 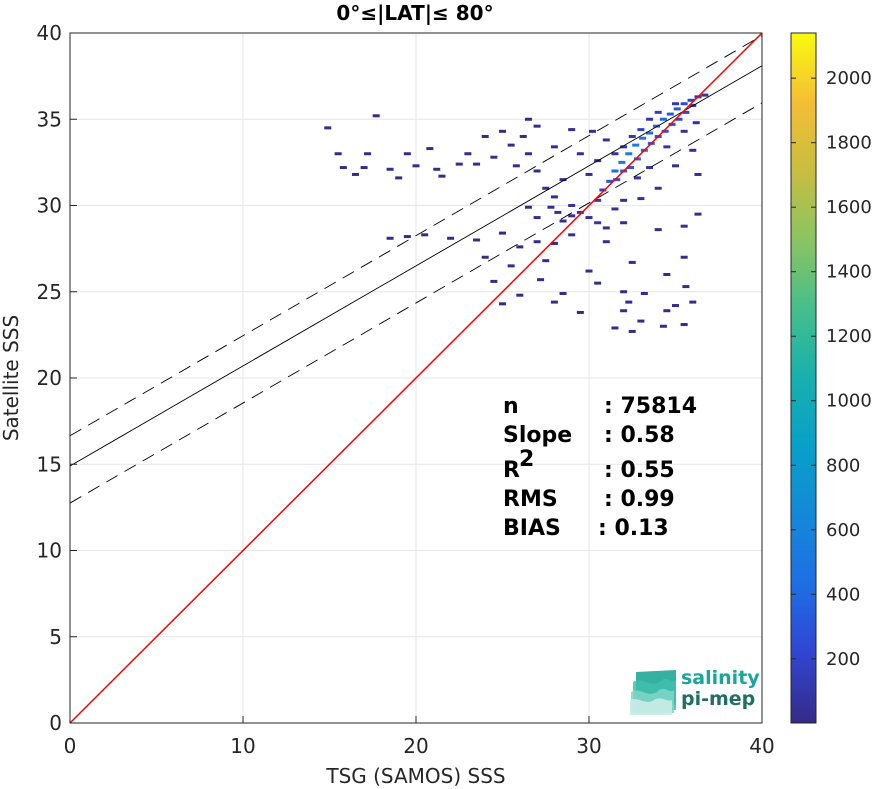 I want to click on y-axis-ticks: 0 5 10 15 20 25 30 35 40, so click(x=57, y=378).